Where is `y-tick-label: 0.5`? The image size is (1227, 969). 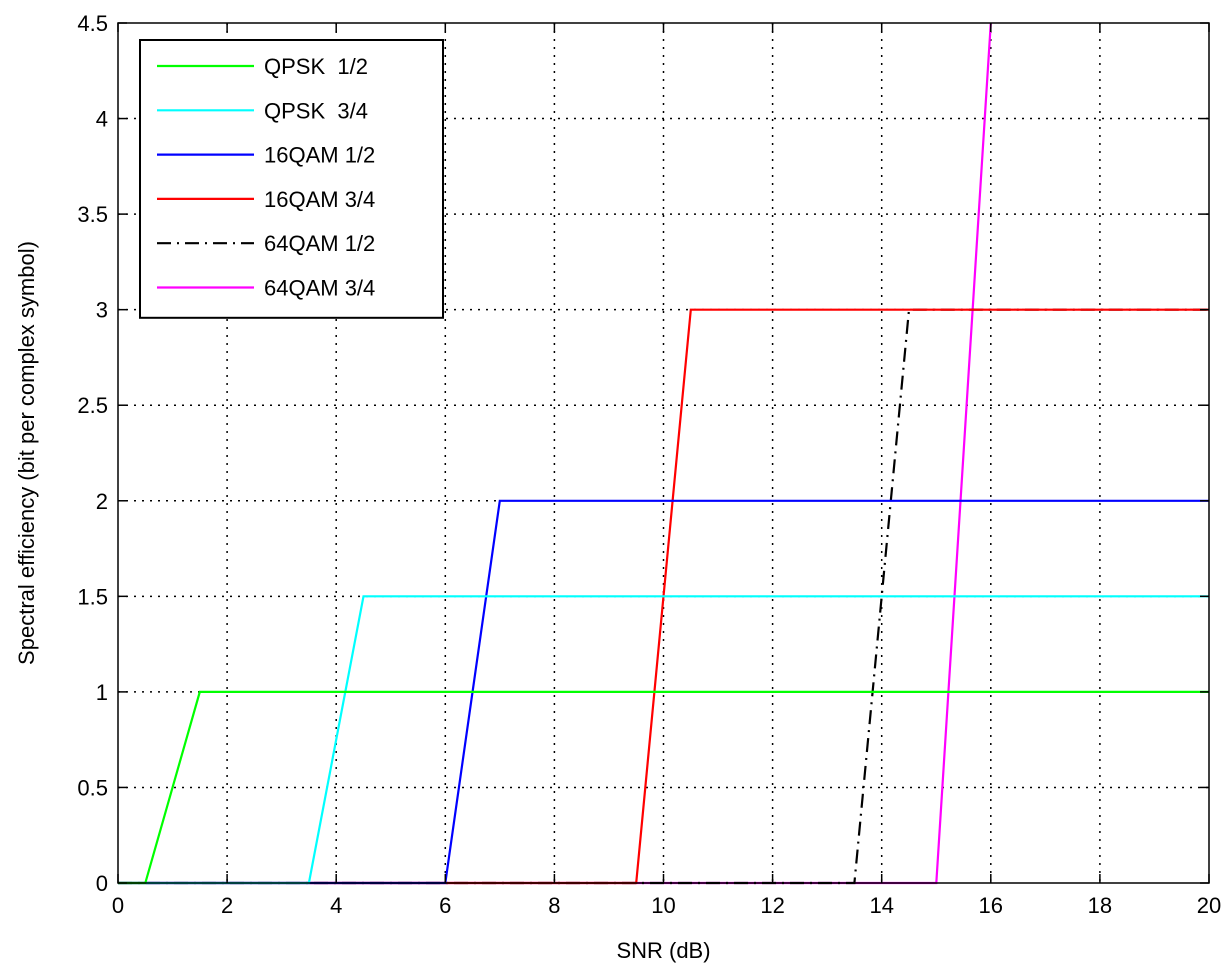 y-tick-label: 0.5 is located at coordinates (92, 787).